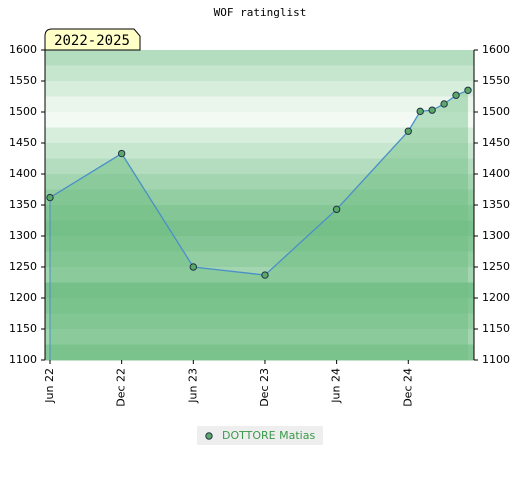 This screenshot has height=484, width=520. Describe the element at coordinates (23, 49) in the screenshot. I see `y-tick-label: 1600` at that location.